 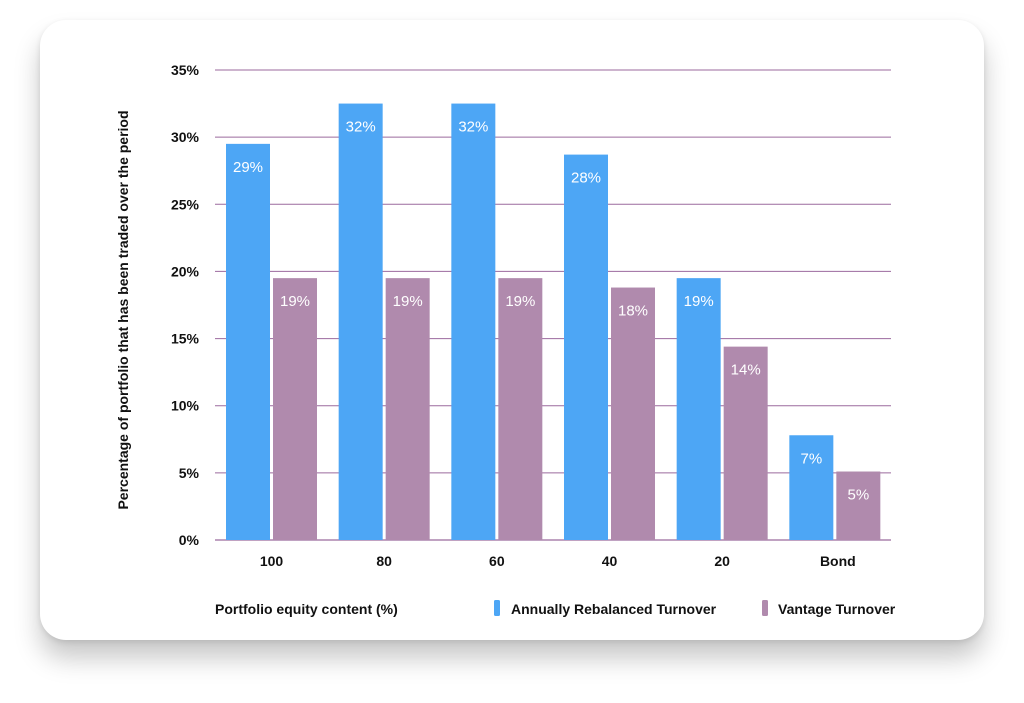 What do you see at coordinates (189, 473) in the screenshot?
I see `y-tick-label: 5%` at bounding box center [189, 473].